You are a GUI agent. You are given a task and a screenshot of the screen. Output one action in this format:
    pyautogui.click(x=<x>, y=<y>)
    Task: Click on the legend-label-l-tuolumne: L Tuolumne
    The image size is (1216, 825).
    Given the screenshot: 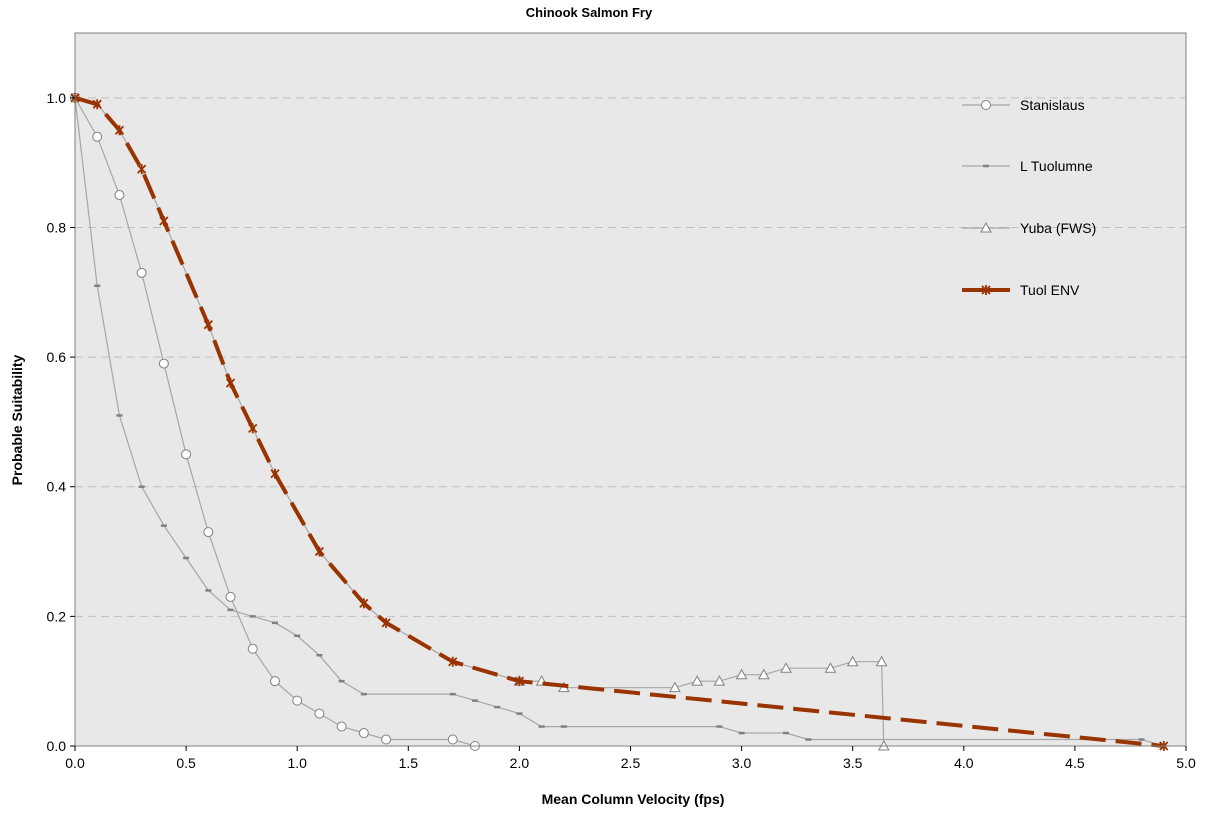 What is the action you would take?
    pyautogui.click(x=1056, y=166)
    